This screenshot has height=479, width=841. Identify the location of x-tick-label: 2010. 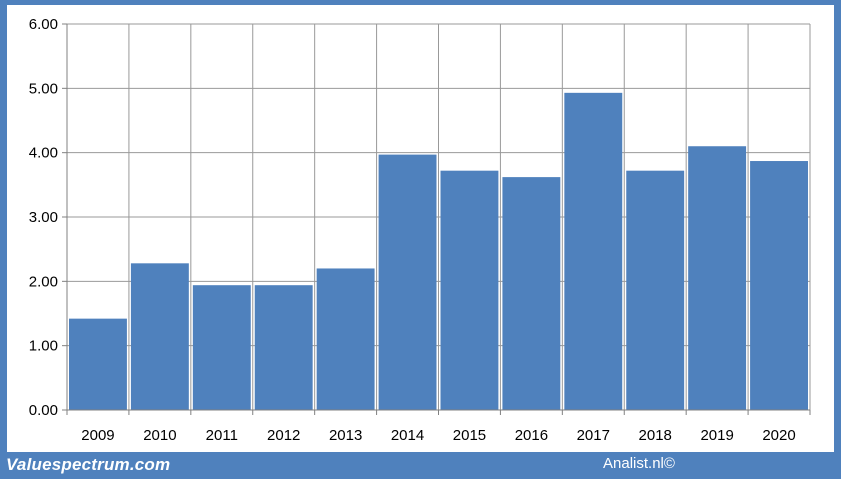
(159, 435).